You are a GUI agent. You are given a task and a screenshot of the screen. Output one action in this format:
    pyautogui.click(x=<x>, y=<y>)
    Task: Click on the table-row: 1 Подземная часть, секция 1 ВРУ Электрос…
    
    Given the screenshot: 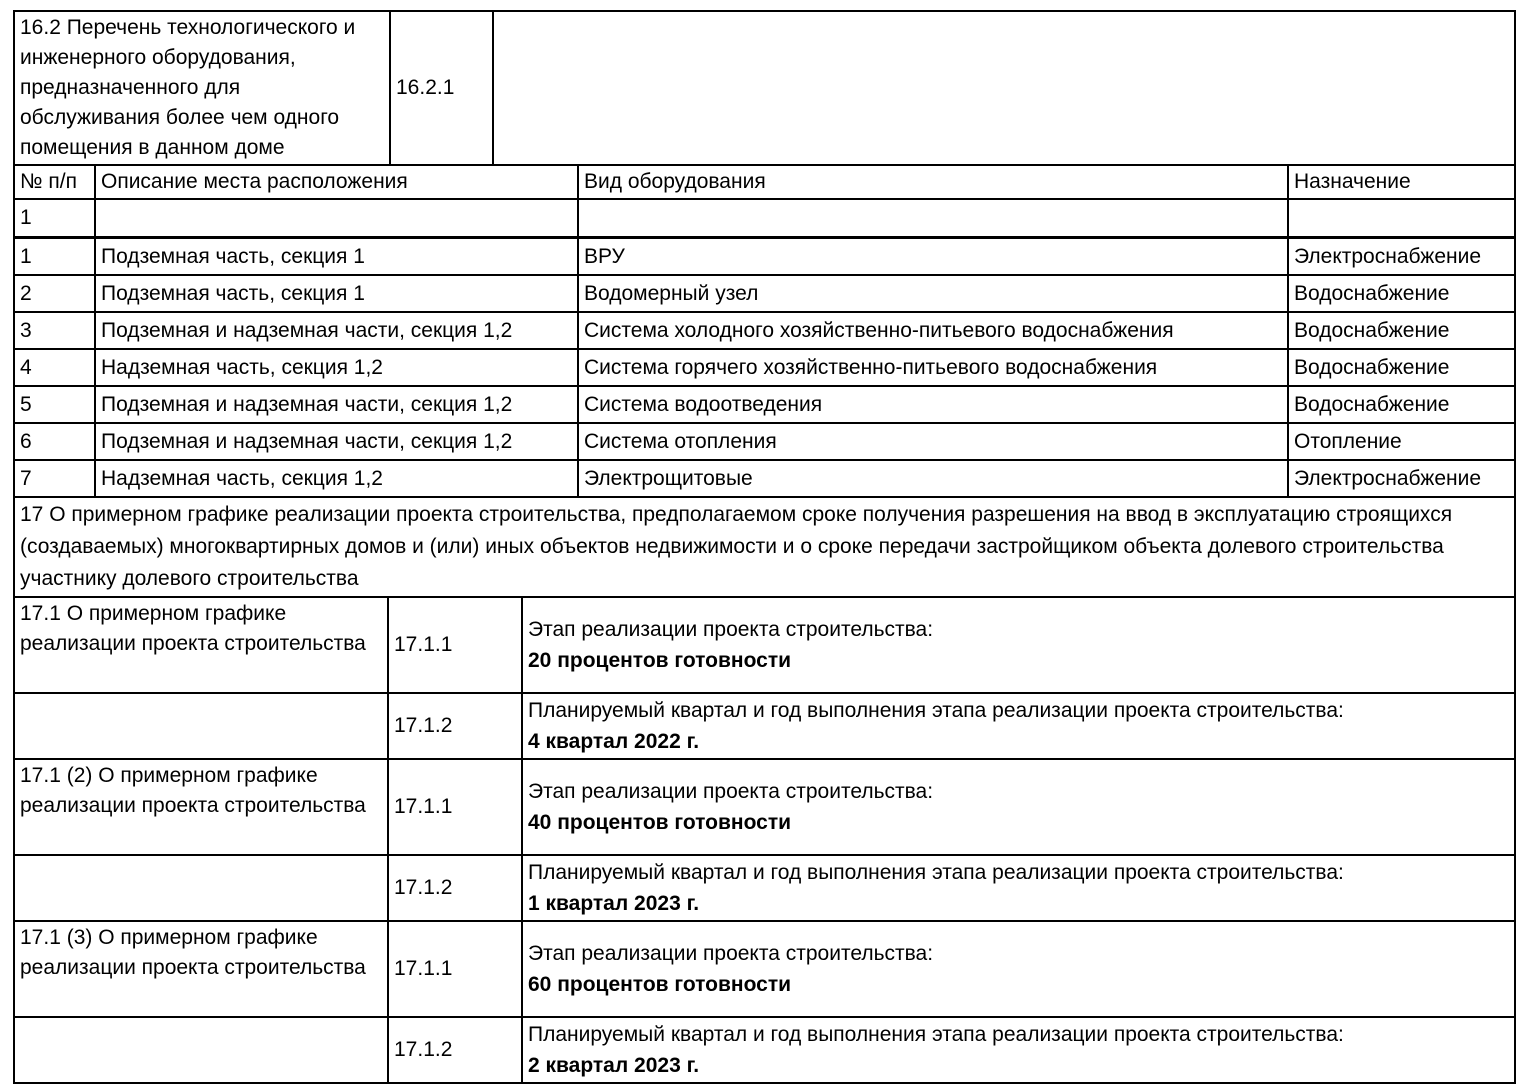 What is the action you would take?
    pyautogui.click(x=764, y=256)
    